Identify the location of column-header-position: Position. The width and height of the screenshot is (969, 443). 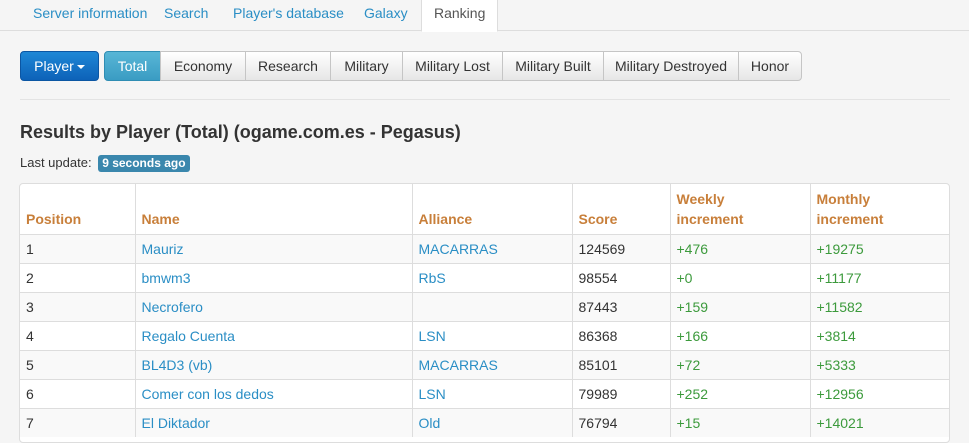
(54, 218).